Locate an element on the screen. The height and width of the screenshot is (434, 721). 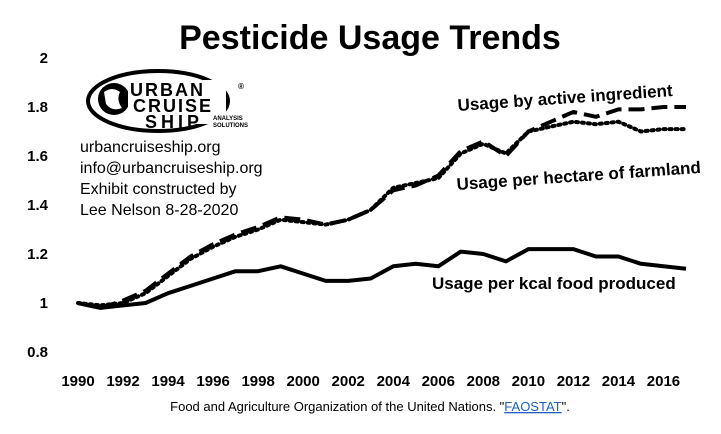
series-label-per-hectare: Usage per hectare of farmland is located at coordinates (578, 176).